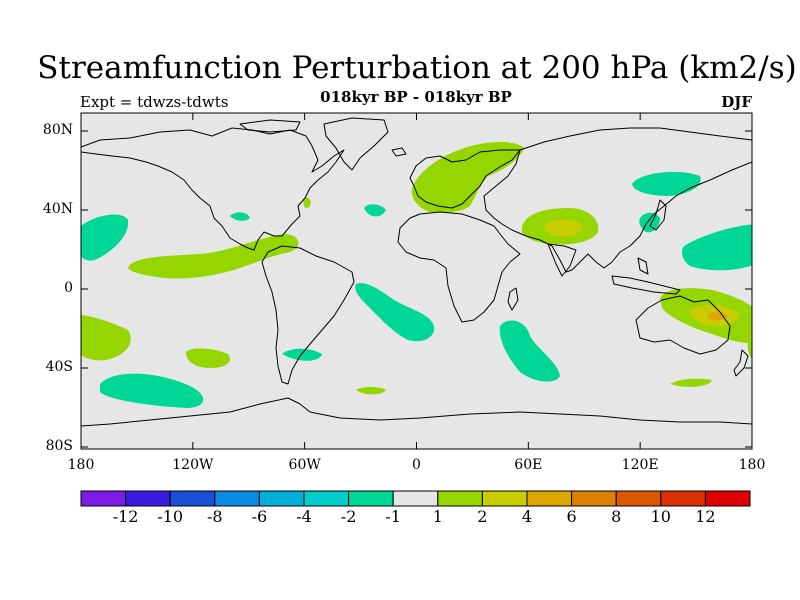 The height and width of the screenshot is (600, 800). I want to click on colorbar-label: 8, so click(616, 516).